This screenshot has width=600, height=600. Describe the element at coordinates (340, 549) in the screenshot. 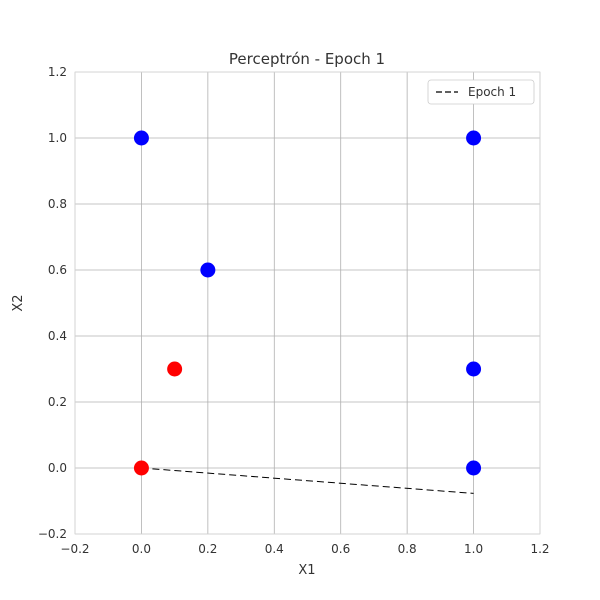

I see `x-tick-label: 0.6` at that location.